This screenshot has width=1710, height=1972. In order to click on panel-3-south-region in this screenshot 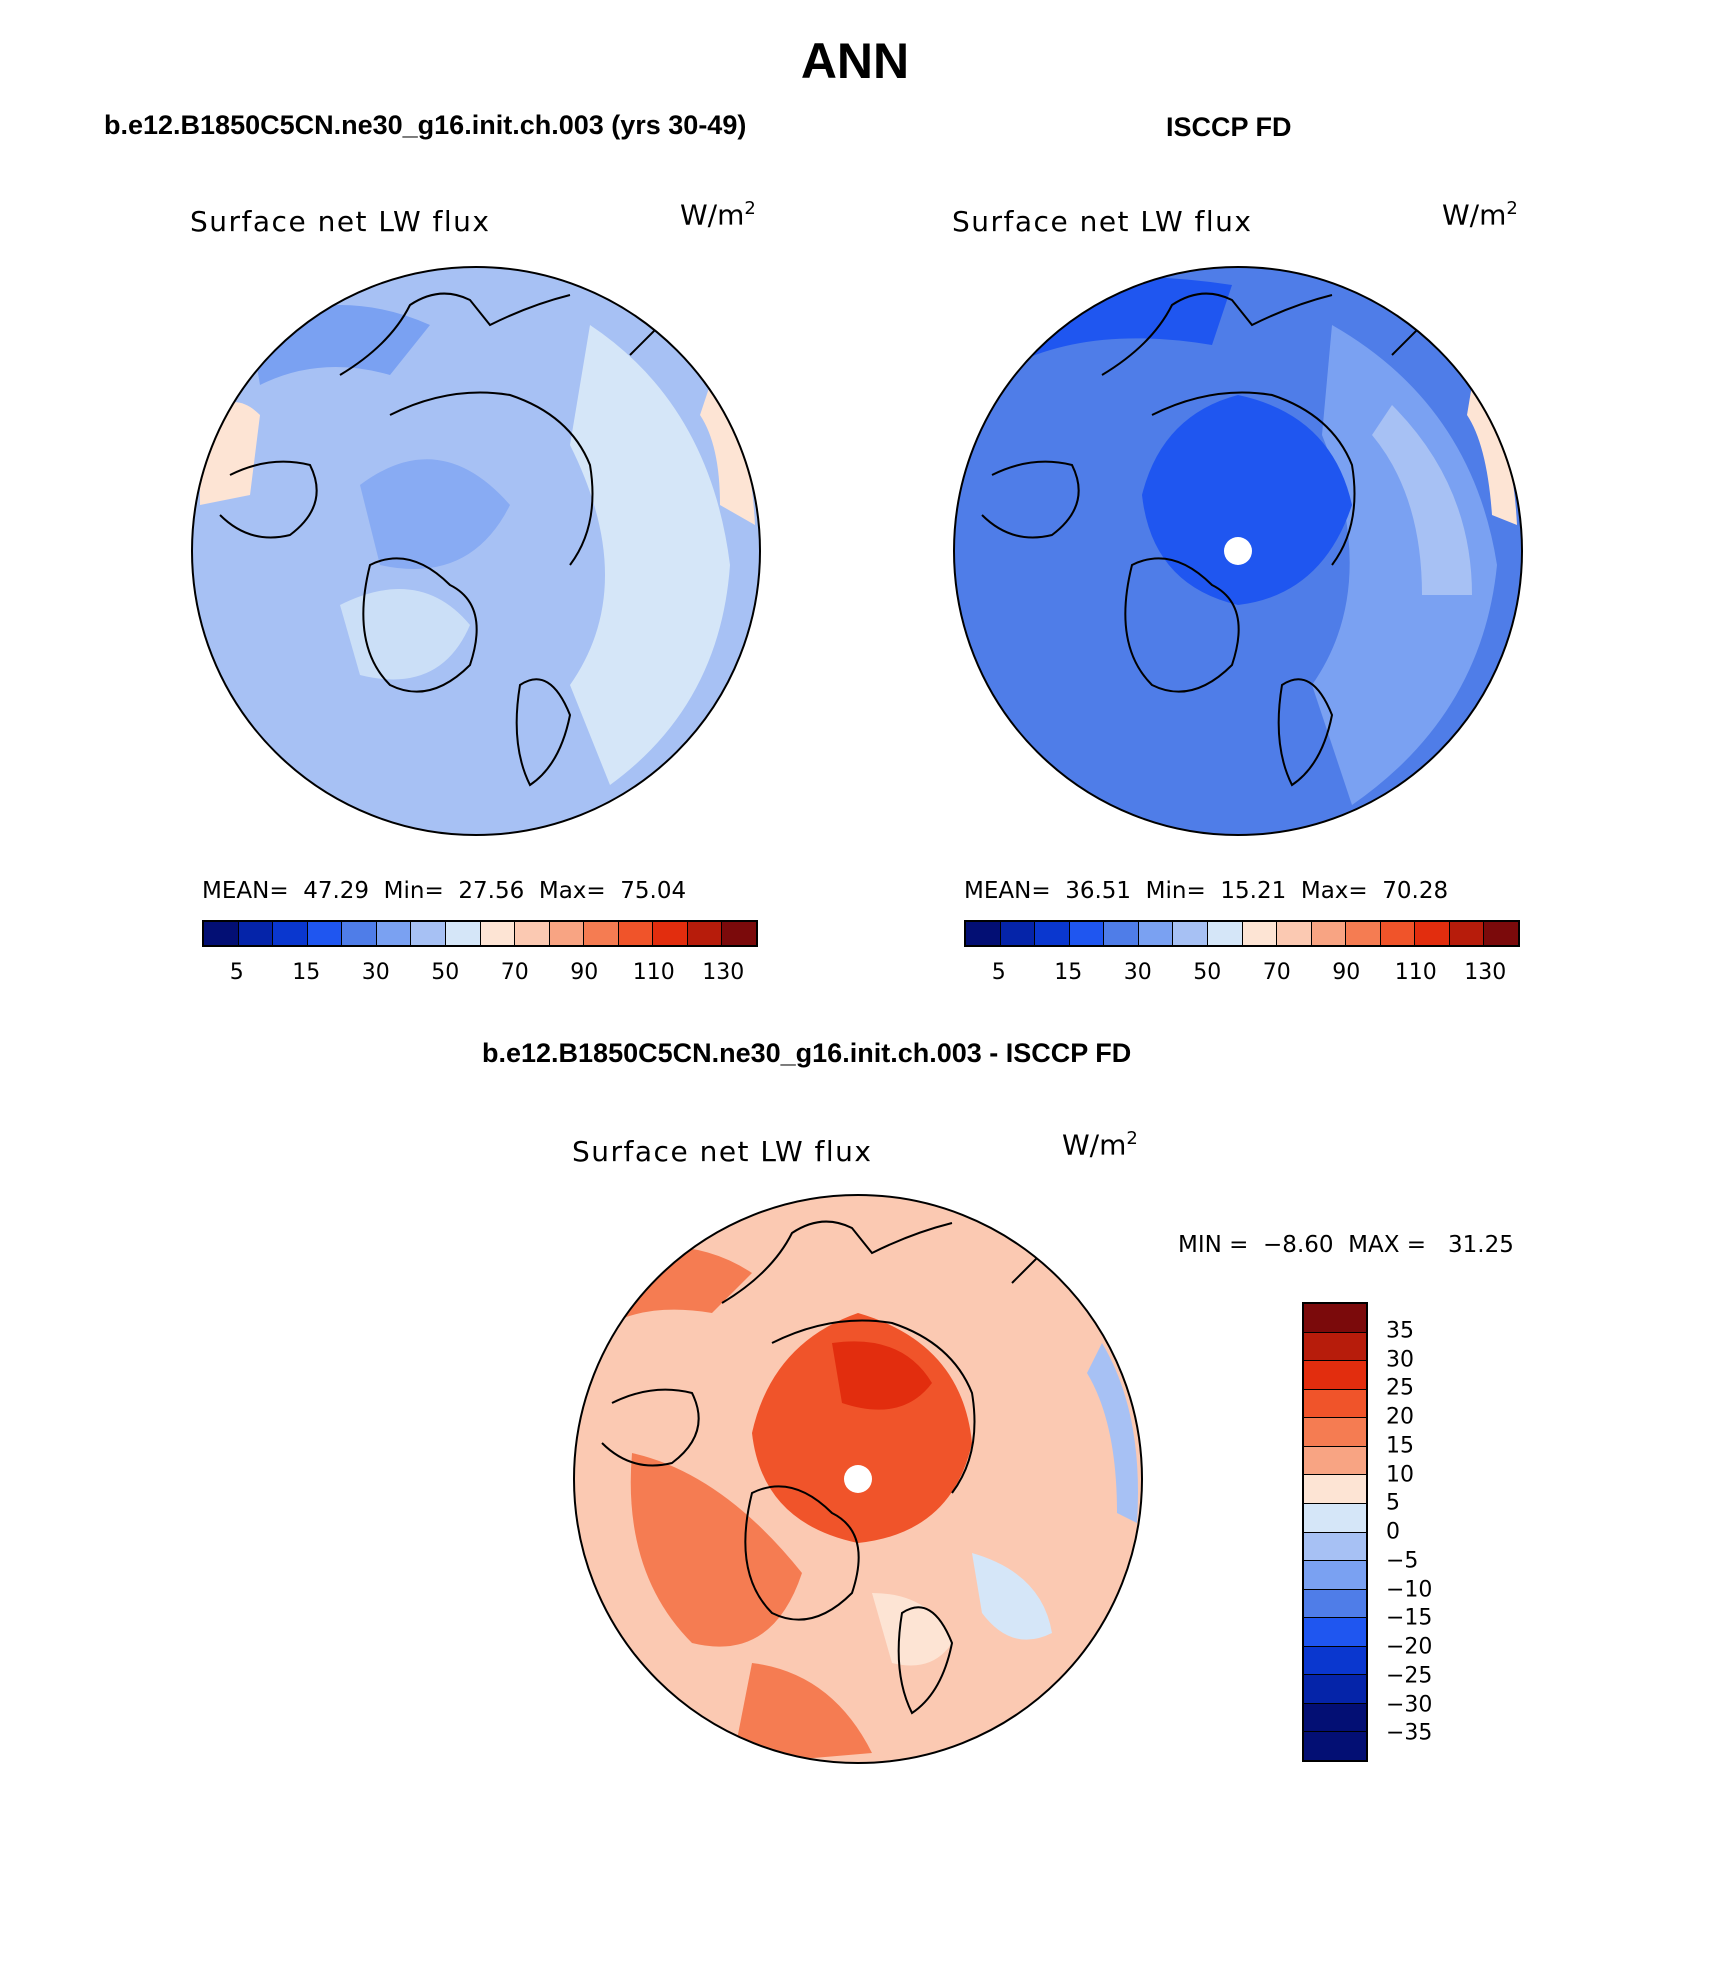, I will do `click(802, 1713)`.